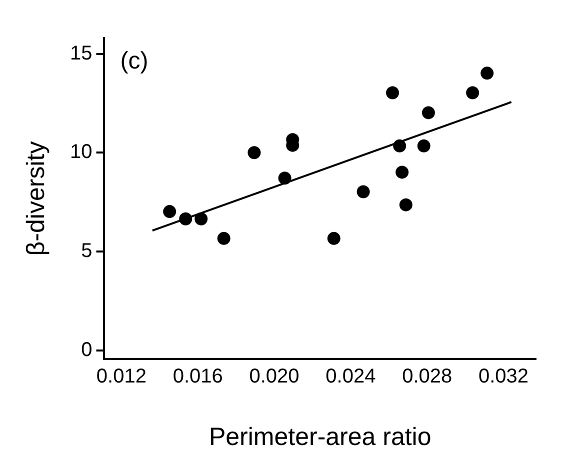 Image resolution: width=570 pixels, height=475 pixels. Describe the element at coordinates (36, 198) in the screenshot. I see `y-axis-title: β-diversity` at that location.